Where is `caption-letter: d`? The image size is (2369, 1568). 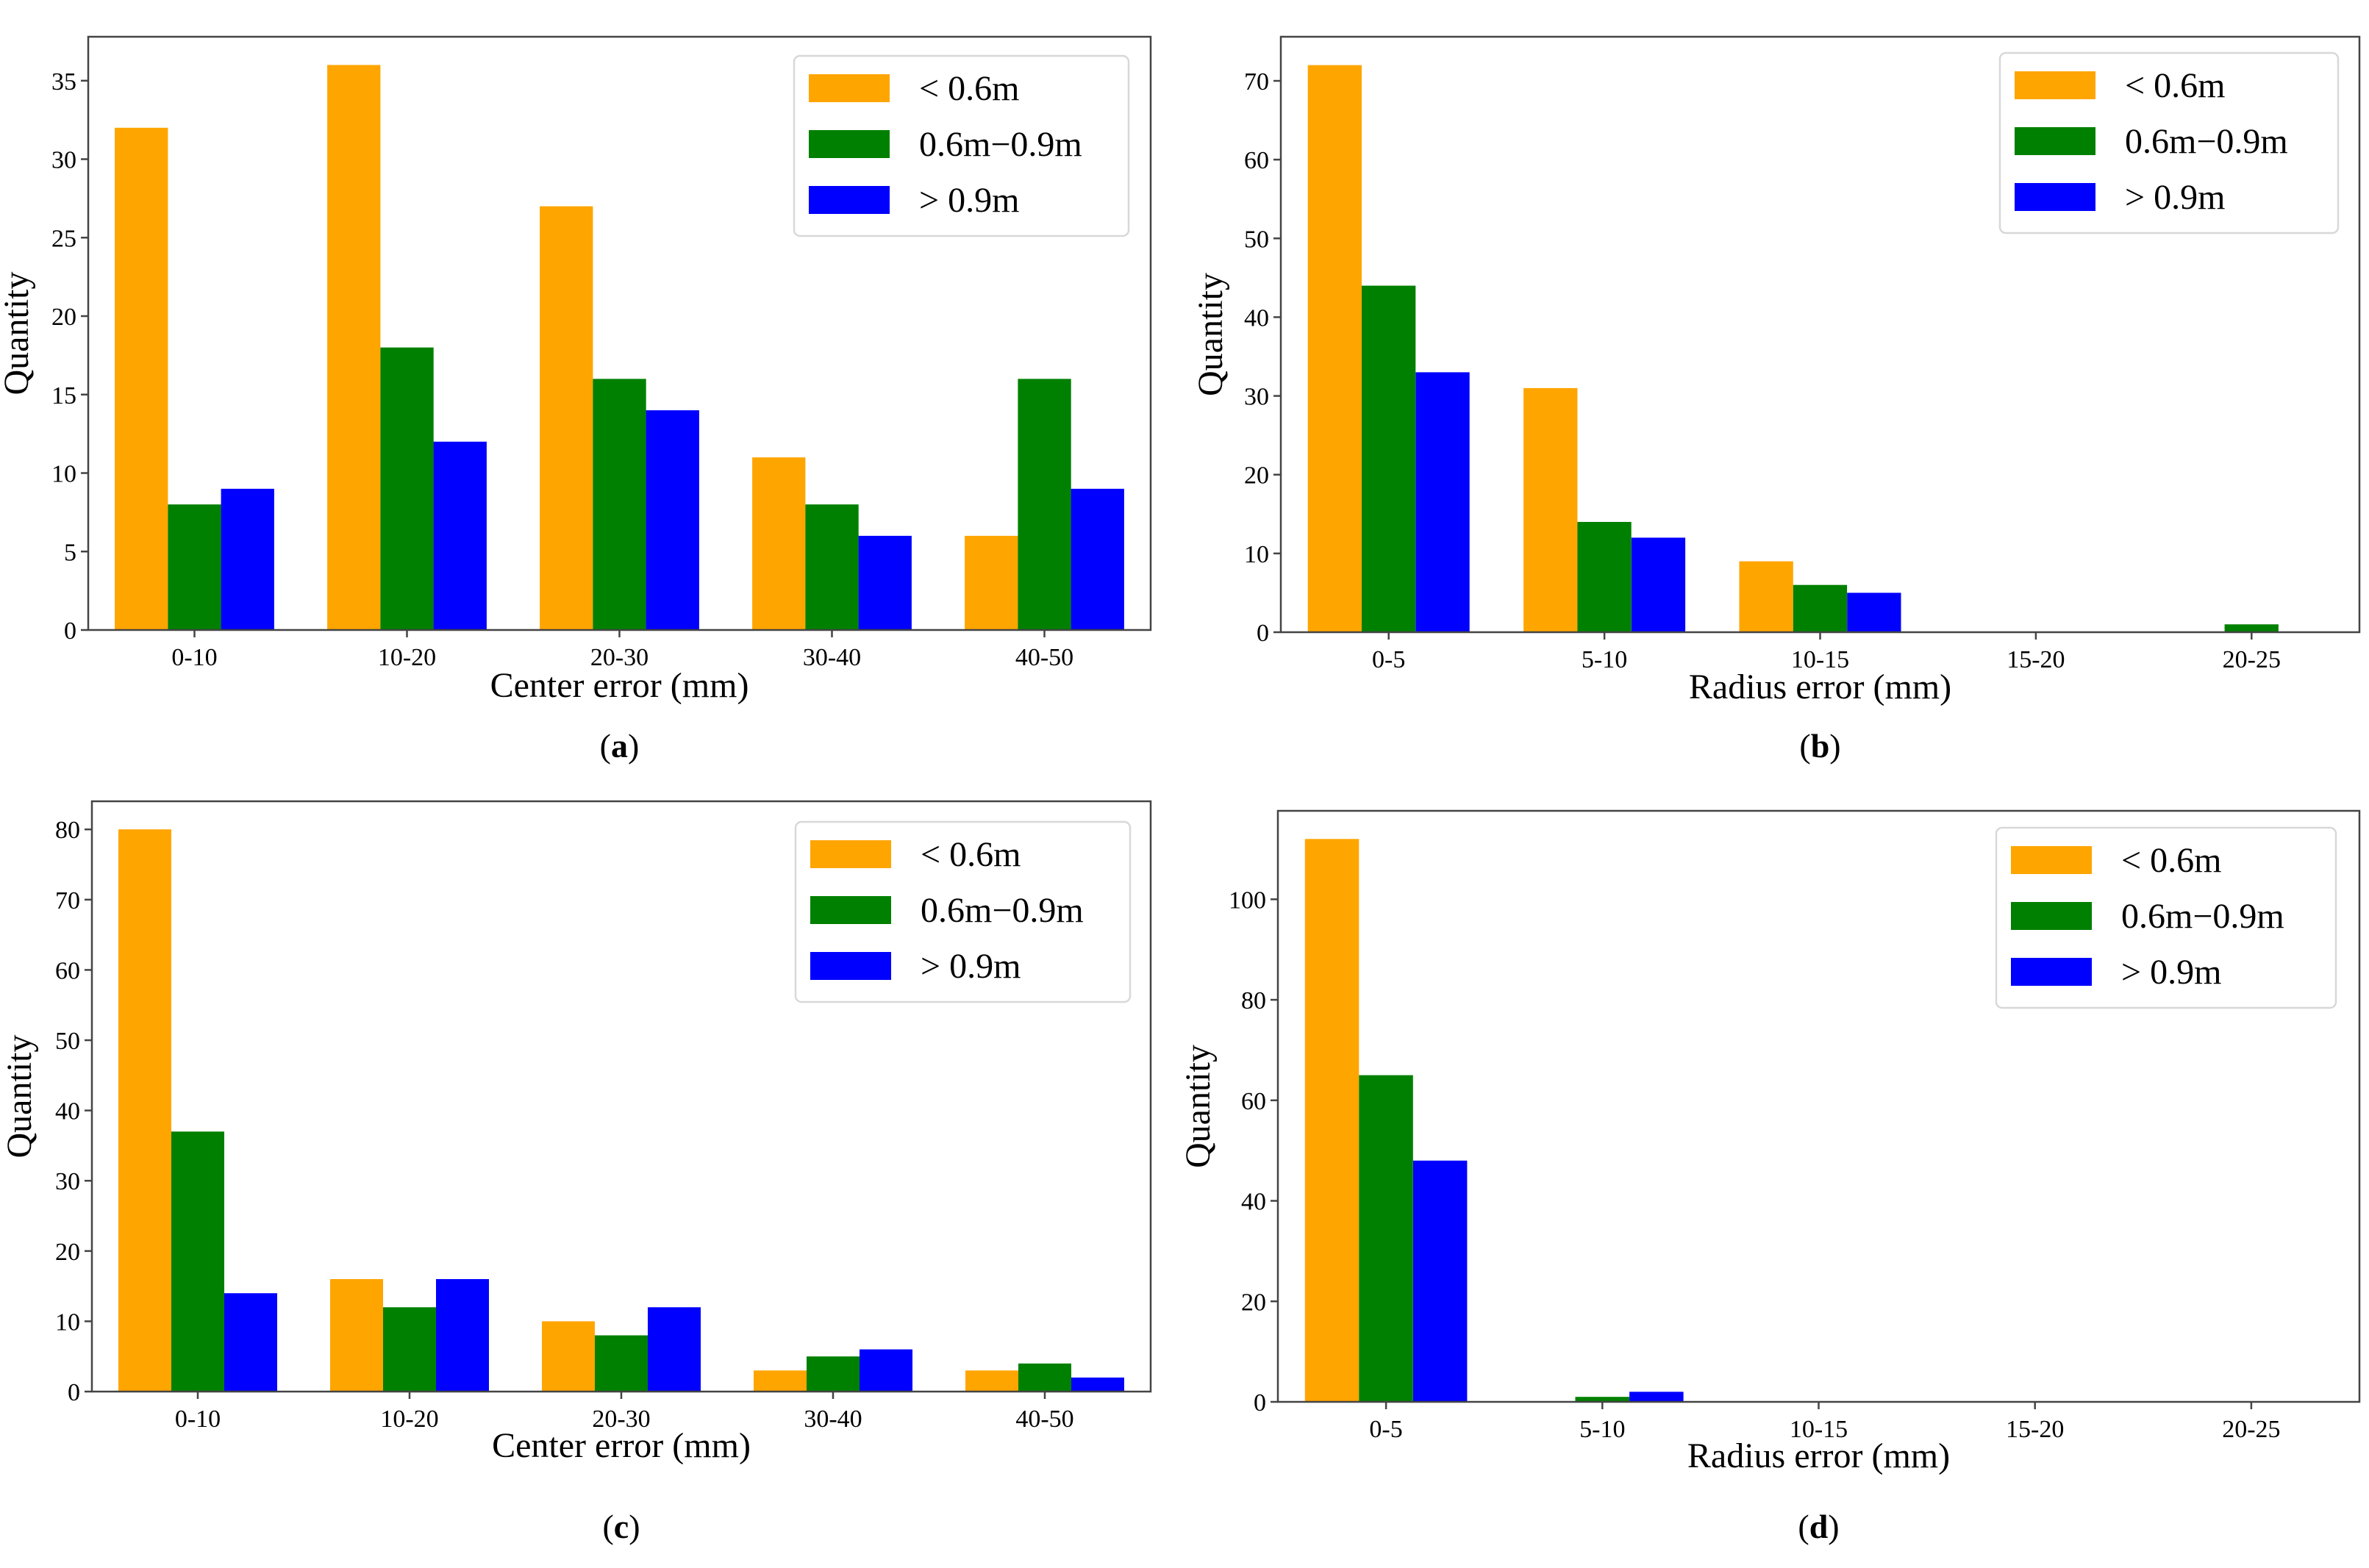 caption-letter: d is located at coordinates (1819, 1526).